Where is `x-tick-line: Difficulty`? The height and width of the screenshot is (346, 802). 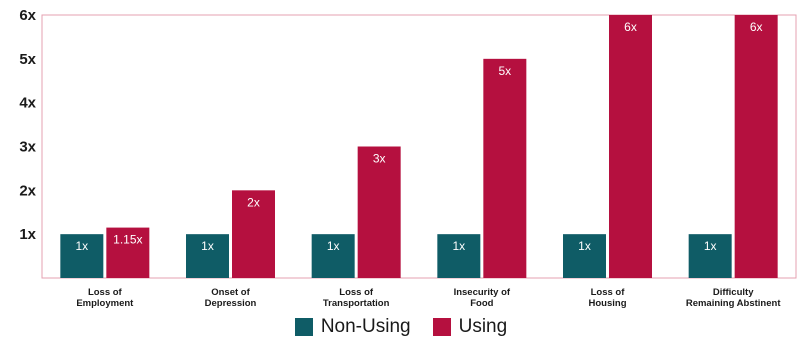 x-tick-line: Difficulty is located at coordinates (733, 292).